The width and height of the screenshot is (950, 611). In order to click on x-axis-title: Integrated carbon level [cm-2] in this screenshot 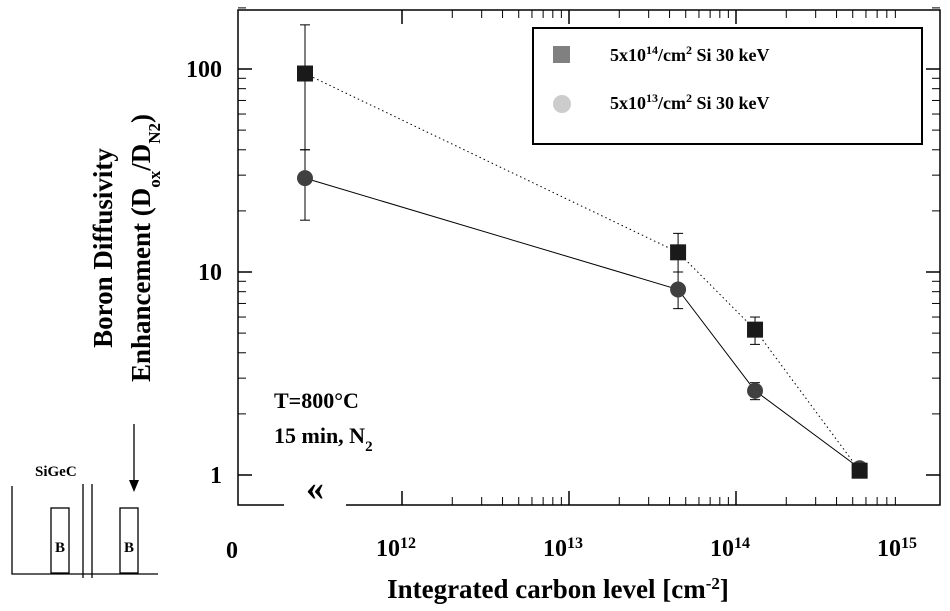, I will do `click(558, 589)`.